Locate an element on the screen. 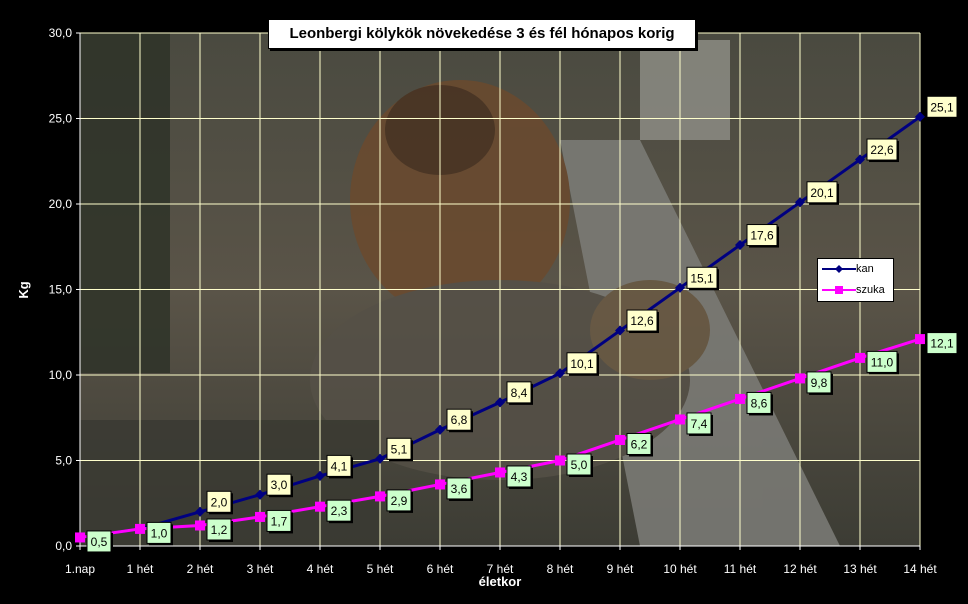  data-label-kan: 2,0 is located at coordinates (219, 502).